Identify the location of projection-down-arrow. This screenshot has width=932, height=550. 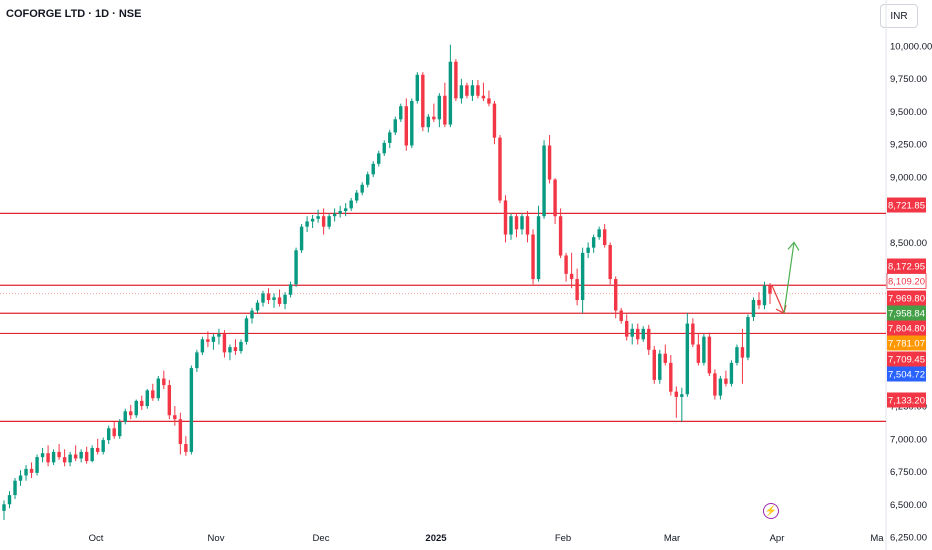
(778, 299).